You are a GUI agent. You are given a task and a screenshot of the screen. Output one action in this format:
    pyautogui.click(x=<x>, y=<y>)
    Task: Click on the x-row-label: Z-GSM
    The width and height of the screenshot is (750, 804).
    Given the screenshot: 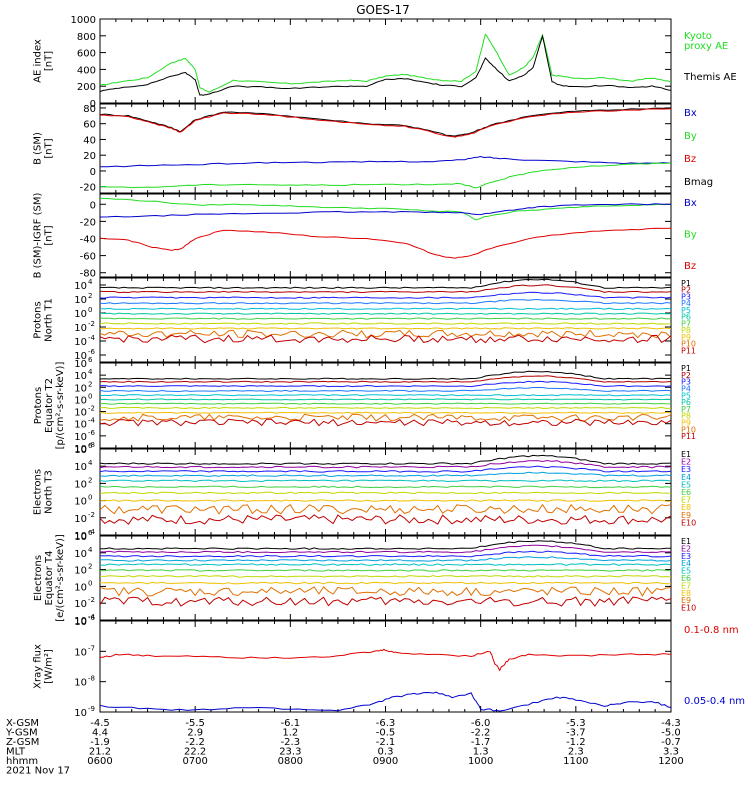 What is the action you would take?
    pyautogui.click(x=22, y=742)
    